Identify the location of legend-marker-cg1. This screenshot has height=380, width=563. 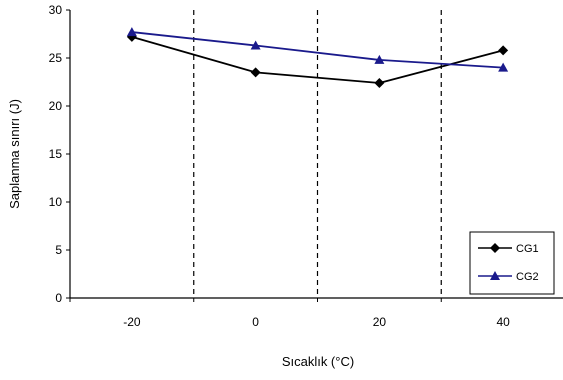
(495, 248).